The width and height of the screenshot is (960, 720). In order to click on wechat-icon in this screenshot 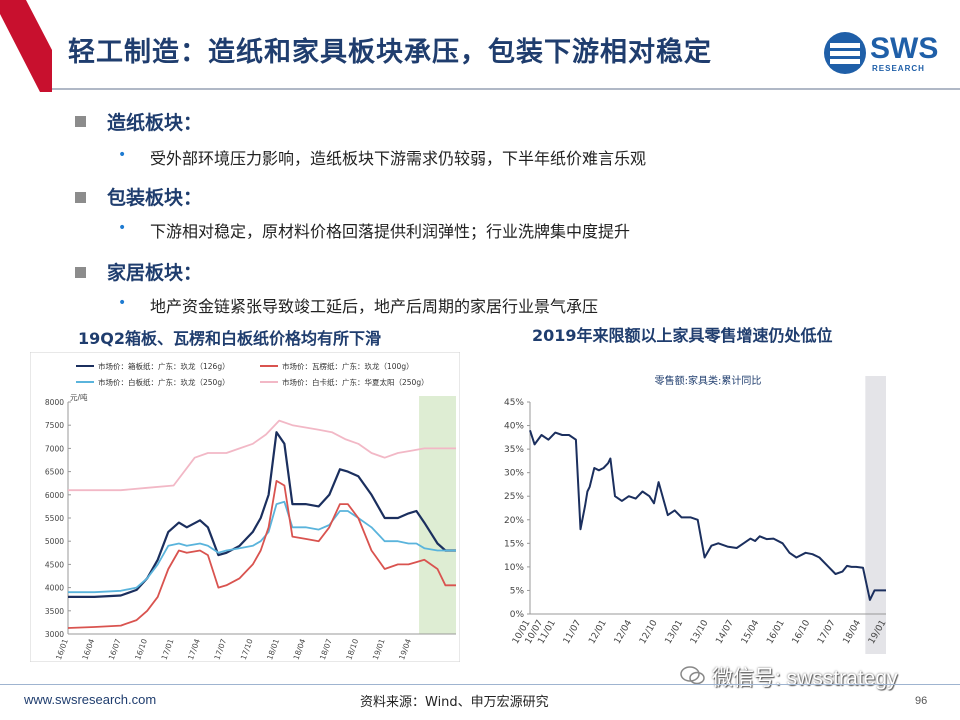, I will do `click(693, 675)`.